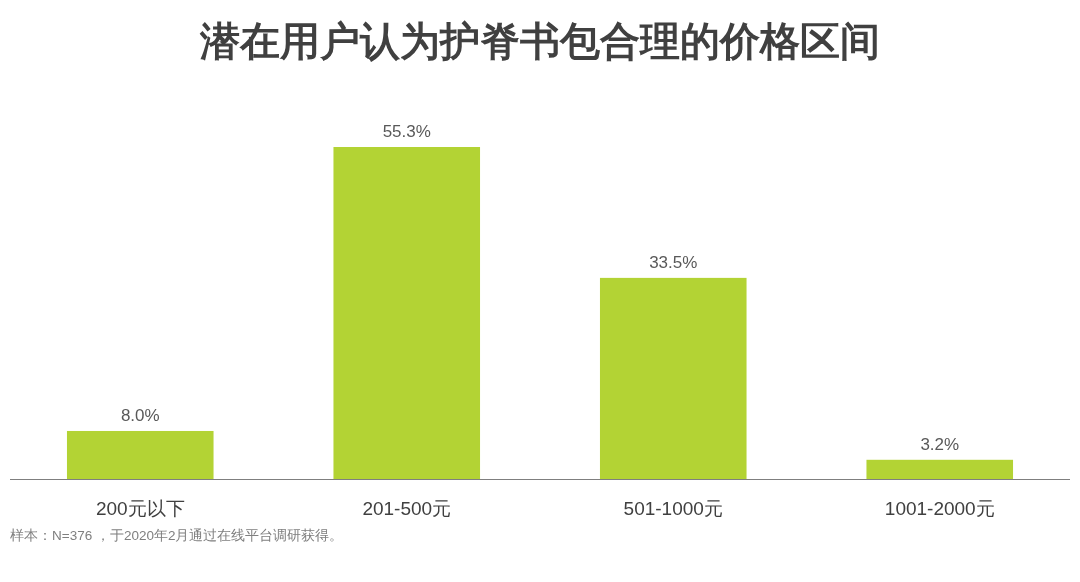 This screenshot has height=582, width=1080. I want to click on data-label: 8.0%, so click(140, 415).